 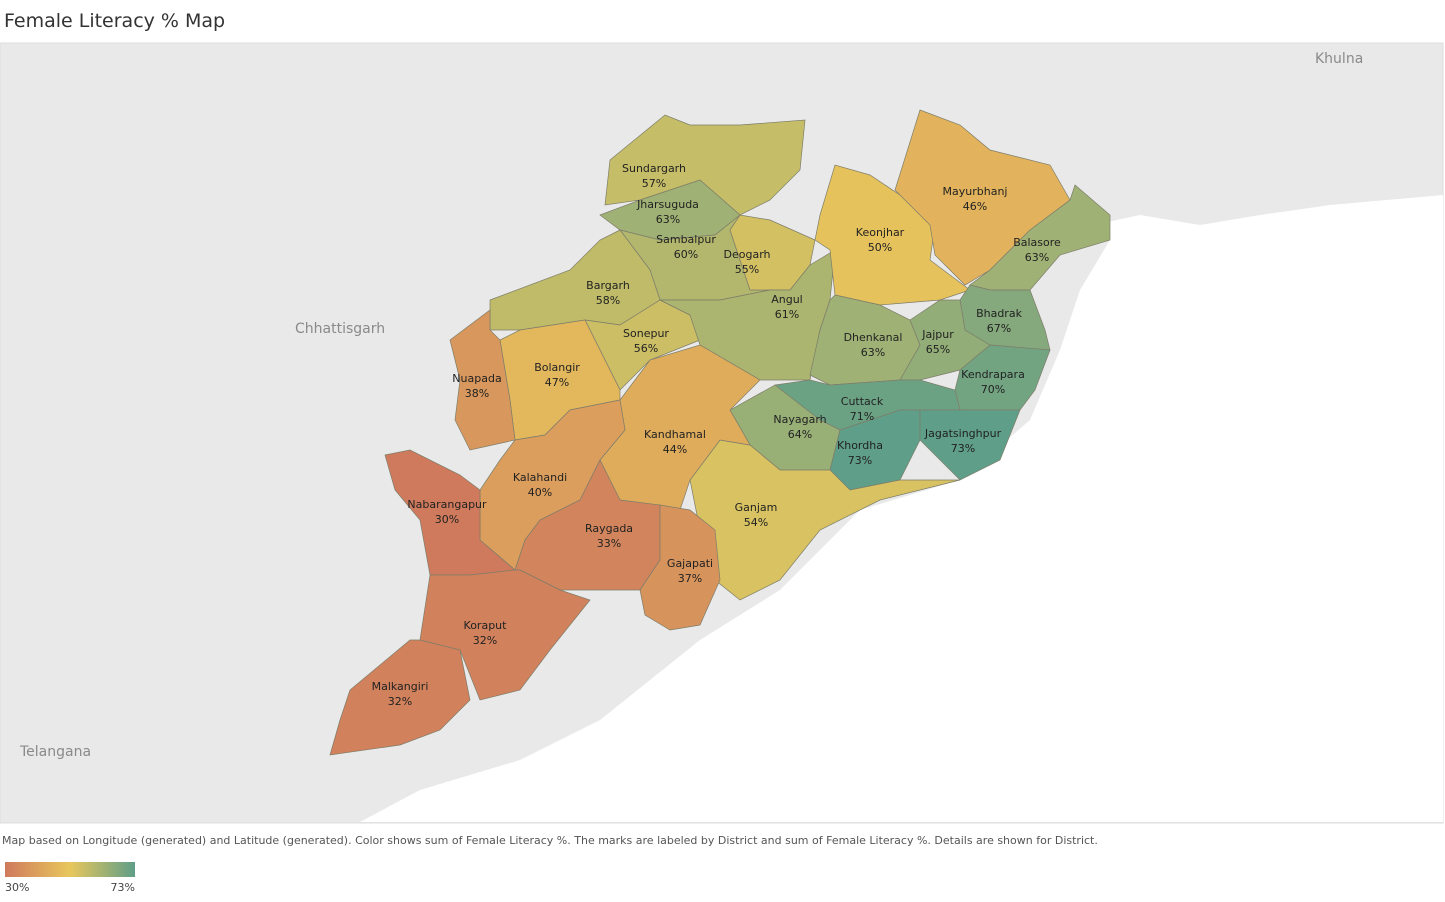 I want to click on district-name: Nayagarh, so click(x=799, y=419).